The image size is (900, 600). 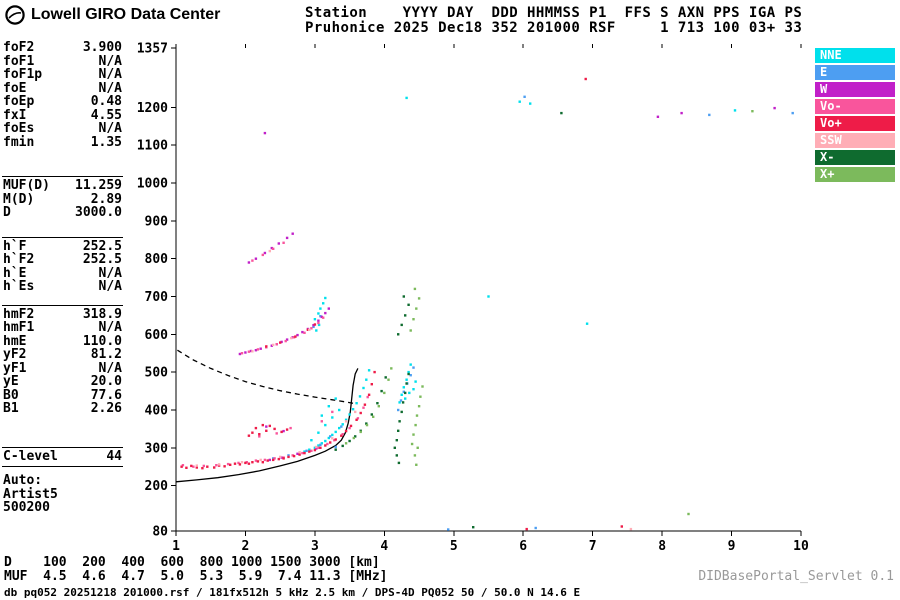 What do you see at coordinates (106, 381) in the screenshot?
I see `parameter-value: 20.0` at bounding box center [106, 381].